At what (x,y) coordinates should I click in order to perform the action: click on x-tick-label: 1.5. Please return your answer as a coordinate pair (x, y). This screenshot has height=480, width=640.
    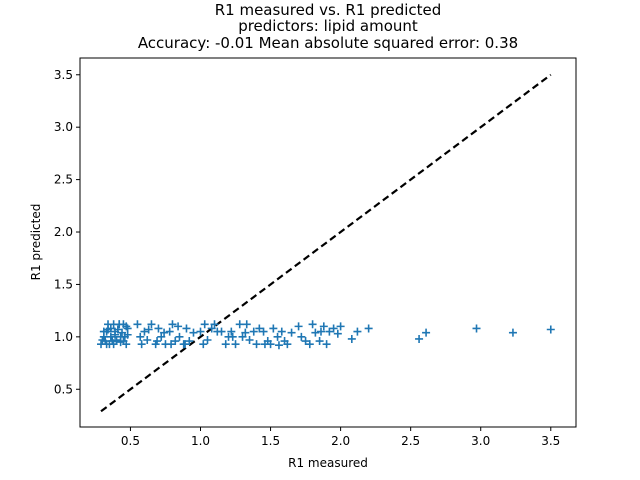
    Looking at the image, I should click on (270, 441).